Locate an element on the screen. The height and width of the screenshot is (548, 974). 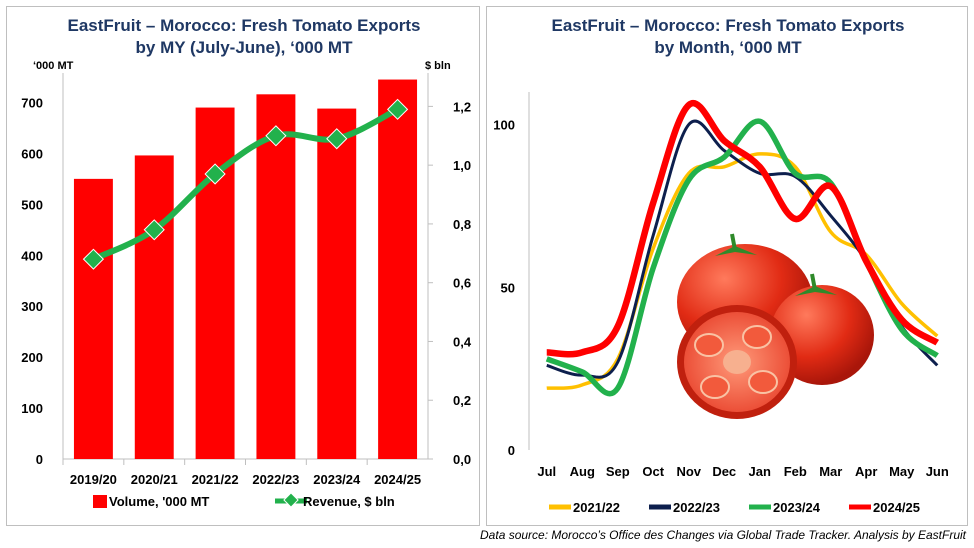
x-tick-label: 2023/24 is located at coordinates (337, 479).